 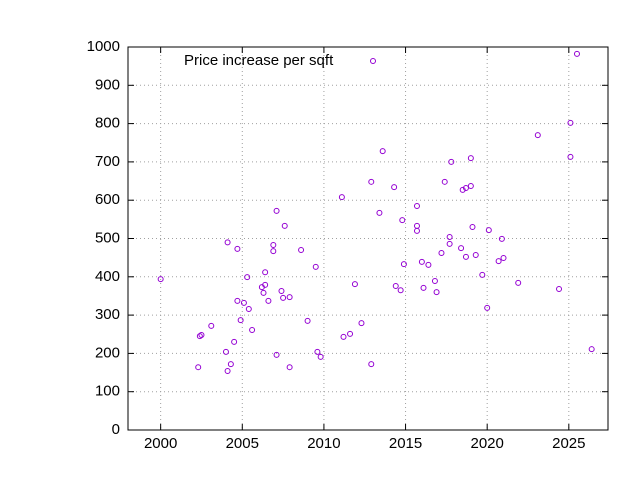 What do you see at coordinates (160, 443) in the screenshot?
I see `x-tick-label: 2000` at bounding box center [160, 443].